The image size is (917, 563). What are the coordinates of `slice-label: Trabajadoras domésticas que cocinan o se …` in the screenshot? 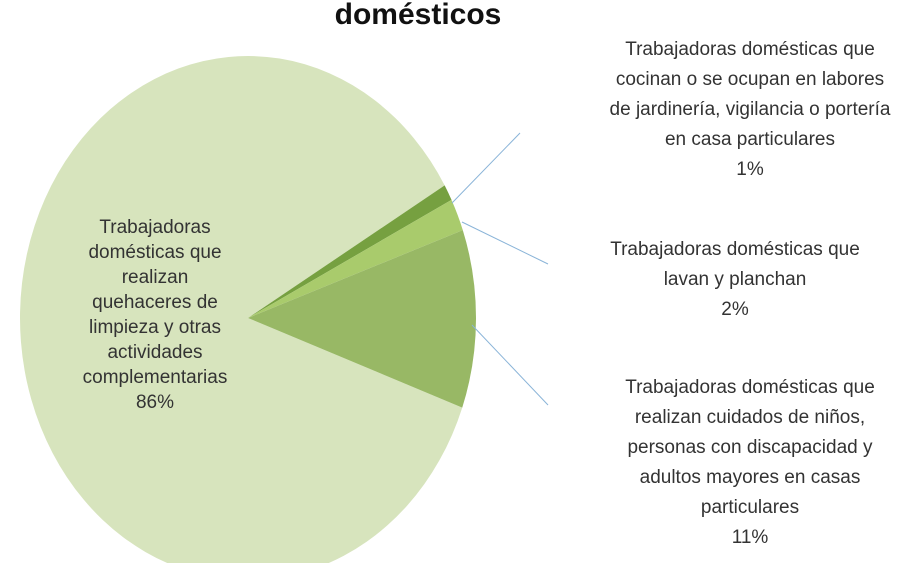 It's located at (750, 109).